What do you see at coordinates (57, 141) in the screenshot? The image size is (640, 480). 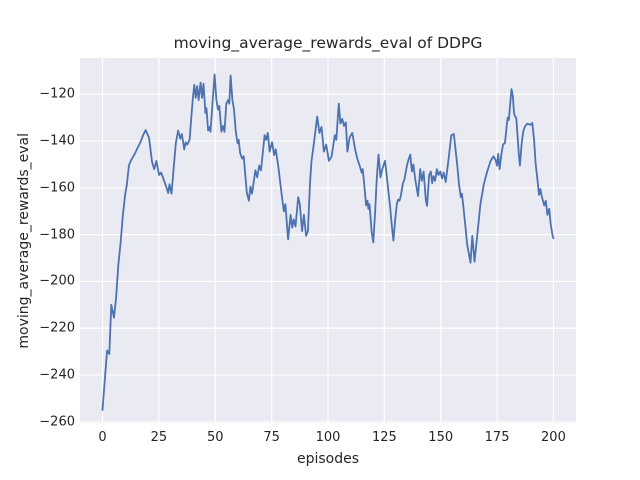 I see `y-tick-label: −140` at bounding box center [57, 141].